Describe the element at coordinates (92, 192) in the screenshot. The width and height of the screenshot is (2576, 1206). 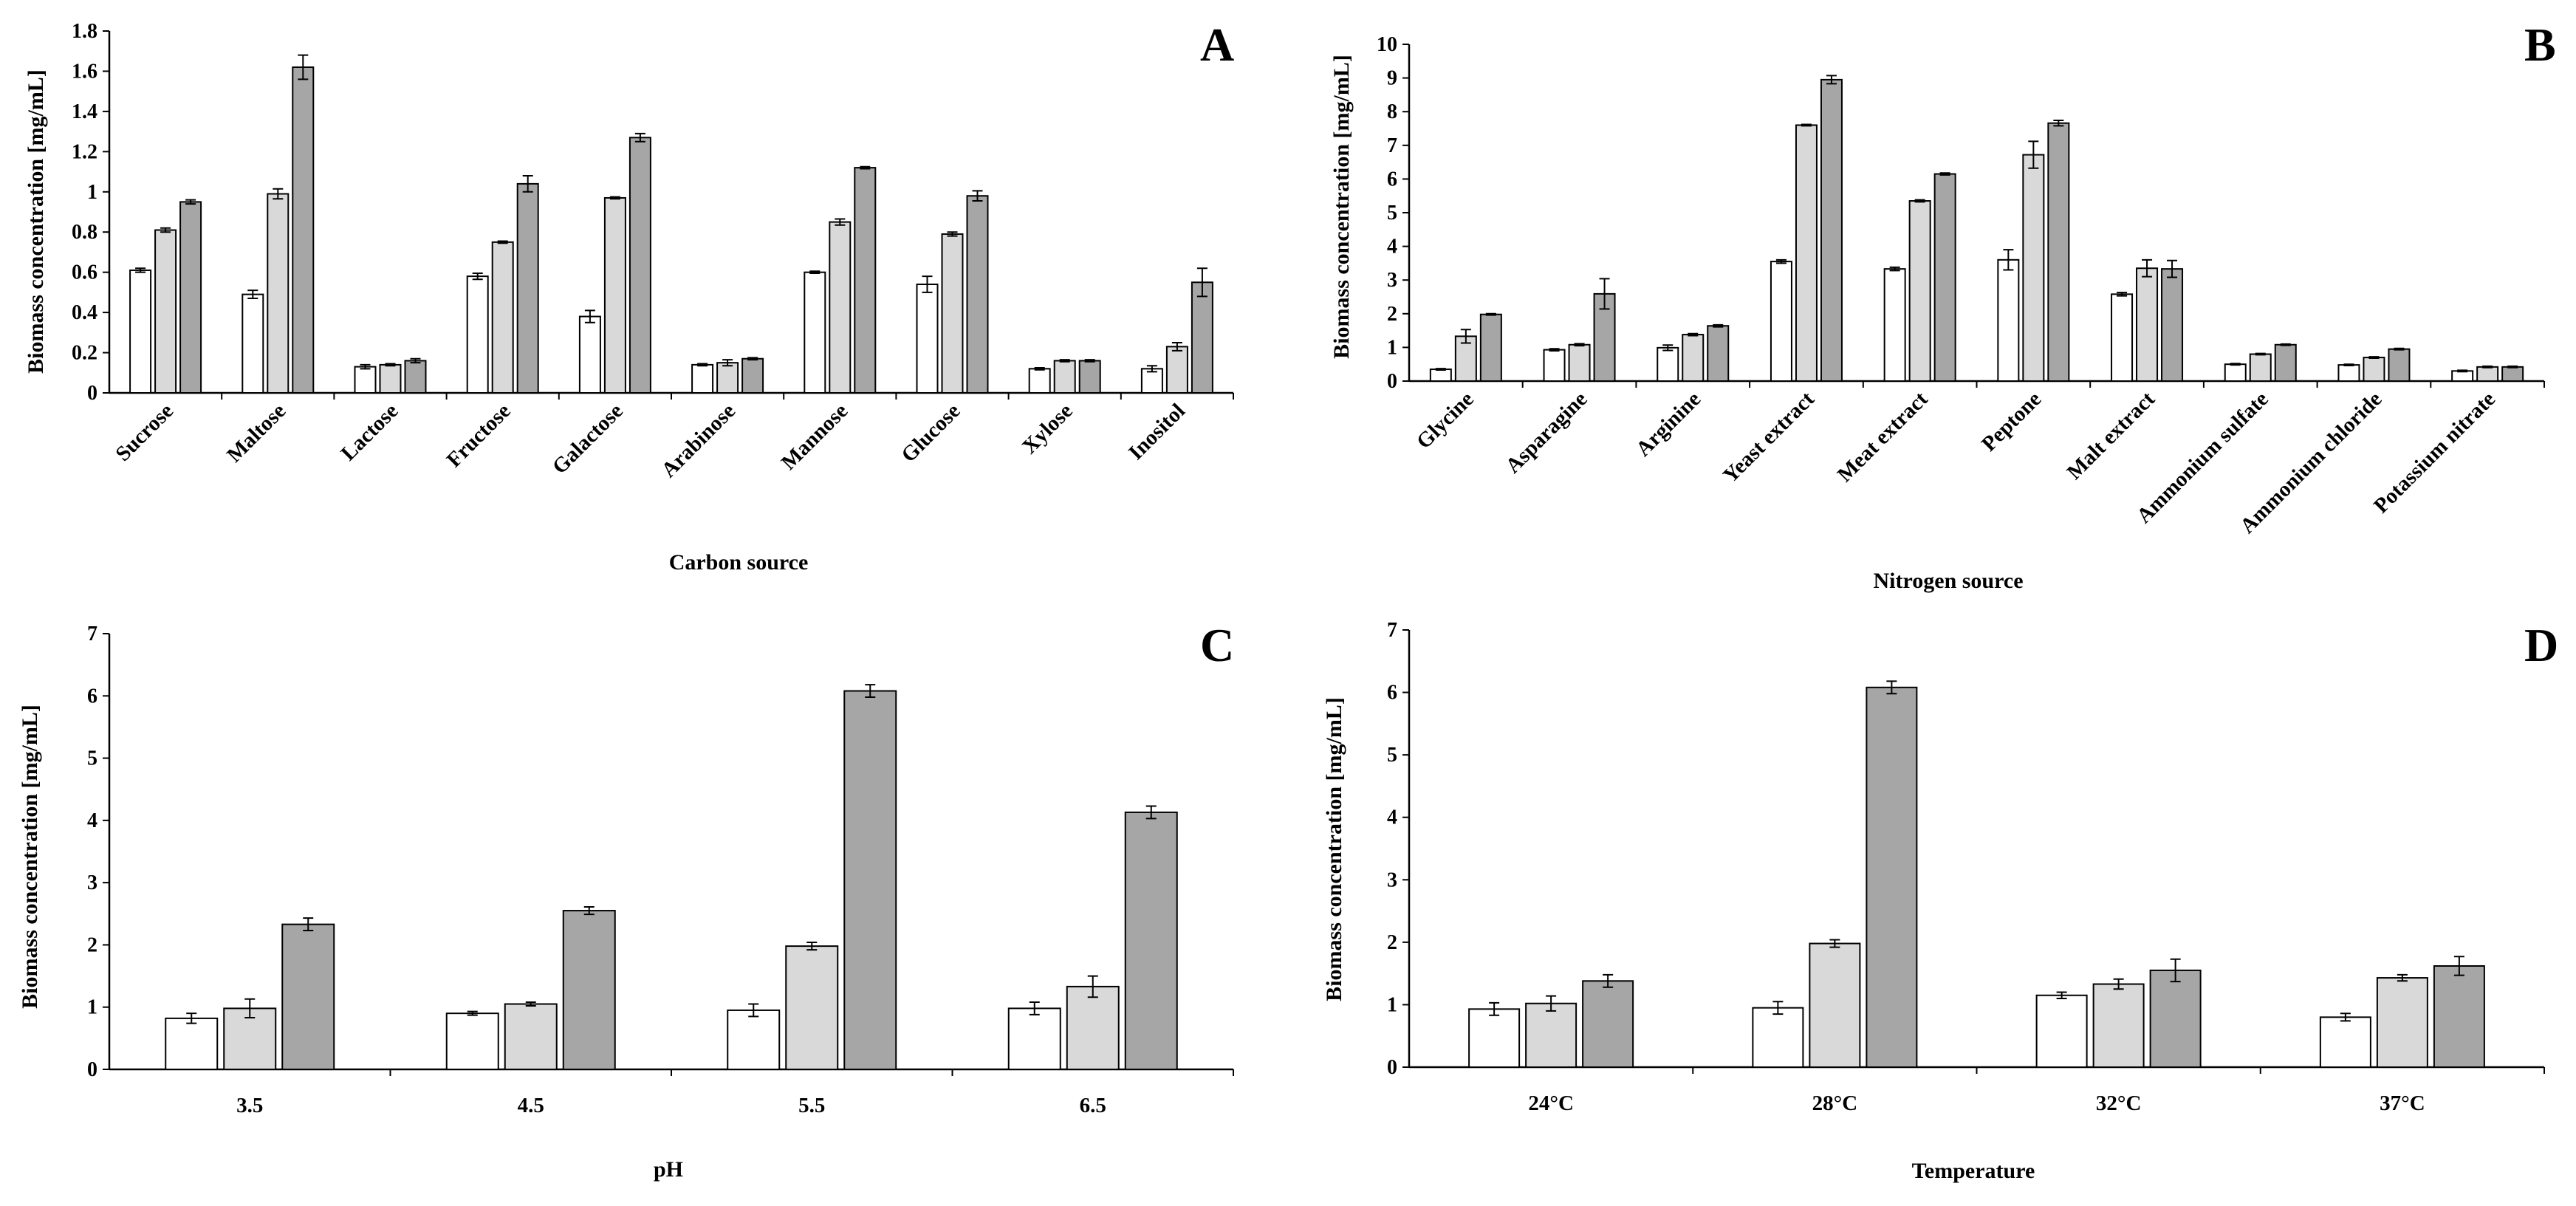
I see `panel-a-y-tick-label: 1` at that location.